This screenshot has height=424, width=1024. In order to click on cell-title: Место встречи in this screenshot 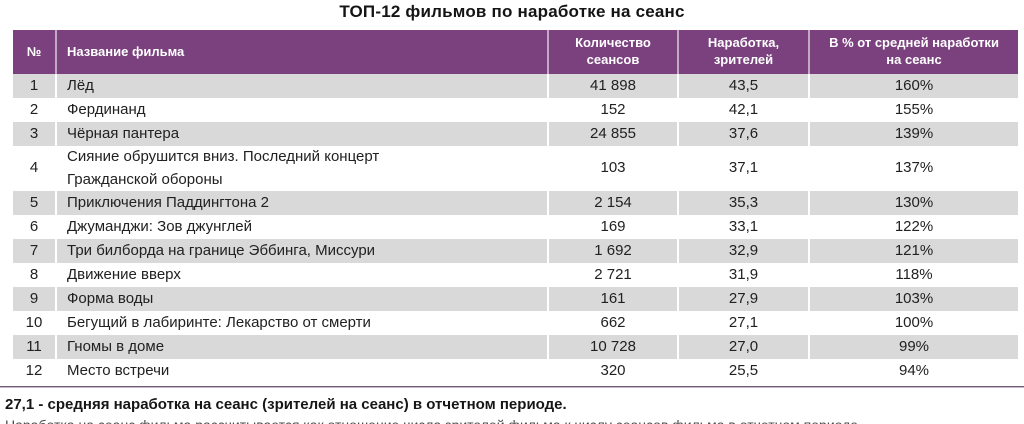, I will do `click(301, 371)`.